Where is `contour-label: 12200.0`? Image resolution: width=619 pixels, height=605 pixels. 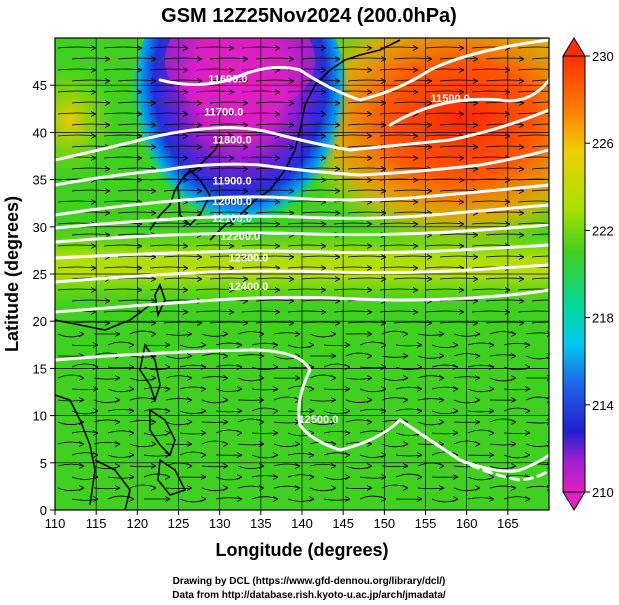 contour-label: 12200.0 is located at coordinates (240, 237).